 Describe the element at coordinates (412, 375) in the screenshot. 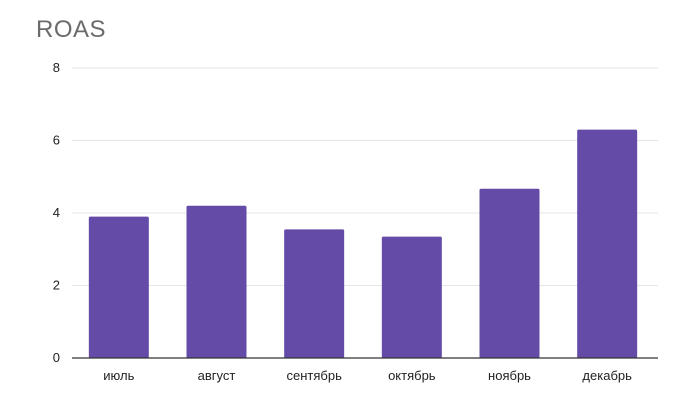

I see `x-tick-label: октябрь` at that location.